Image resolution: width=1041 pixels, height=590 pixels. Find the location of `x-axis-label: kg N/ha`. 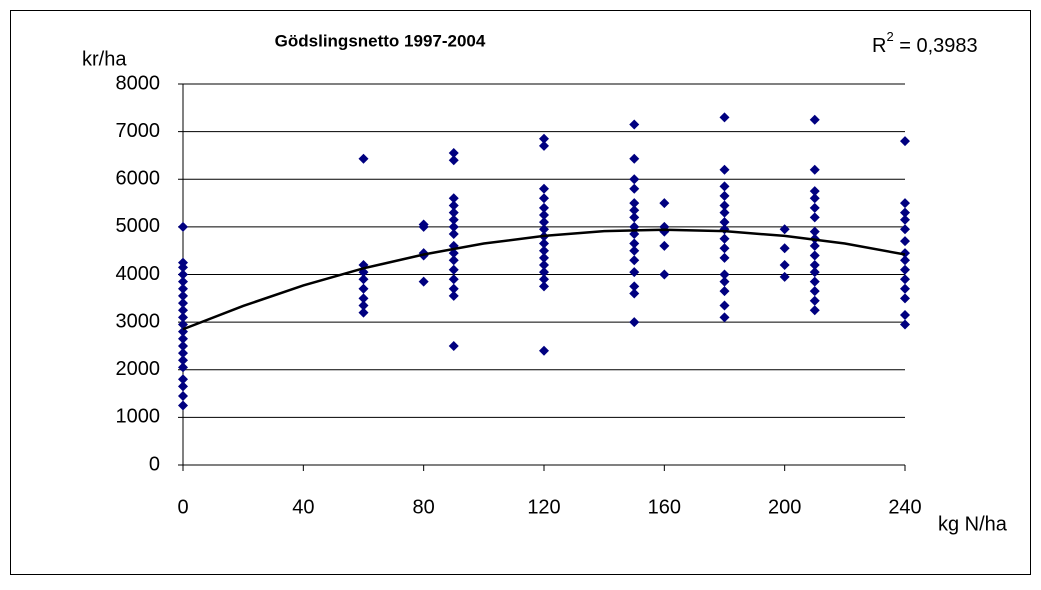

x-axis-label: kg N/ha is located at coordinates (973, 524).